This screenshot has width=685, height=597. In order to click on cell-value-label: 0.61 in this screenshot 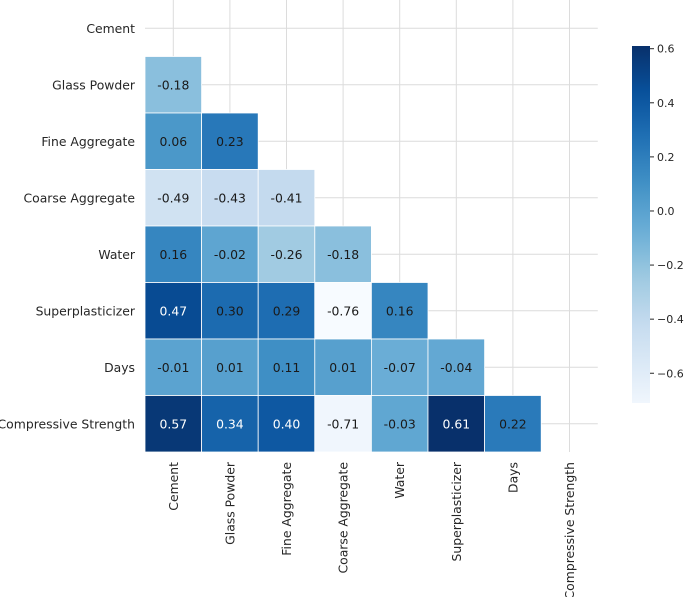, I will do `click(457, 423)`.